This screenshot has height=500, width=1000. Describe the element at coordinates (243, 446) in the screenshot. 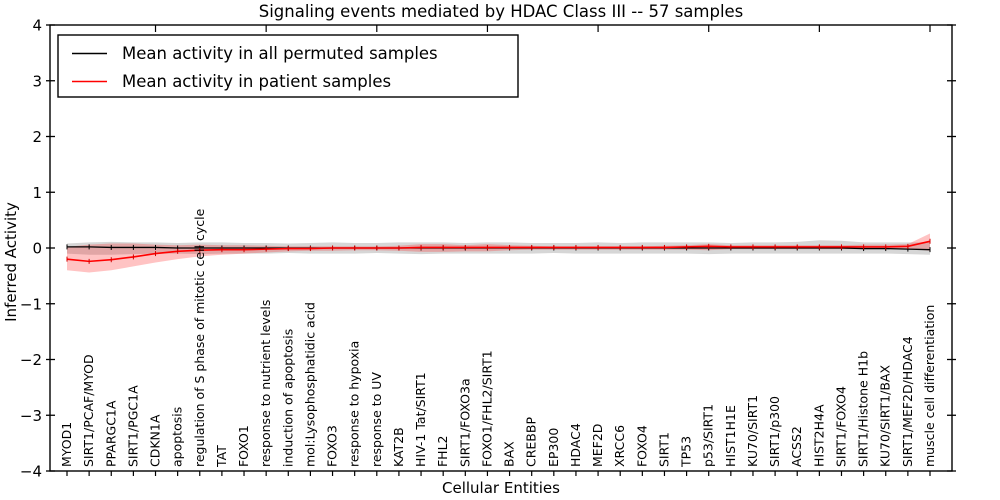

I see `x-category-label: FOXO1` at that location.